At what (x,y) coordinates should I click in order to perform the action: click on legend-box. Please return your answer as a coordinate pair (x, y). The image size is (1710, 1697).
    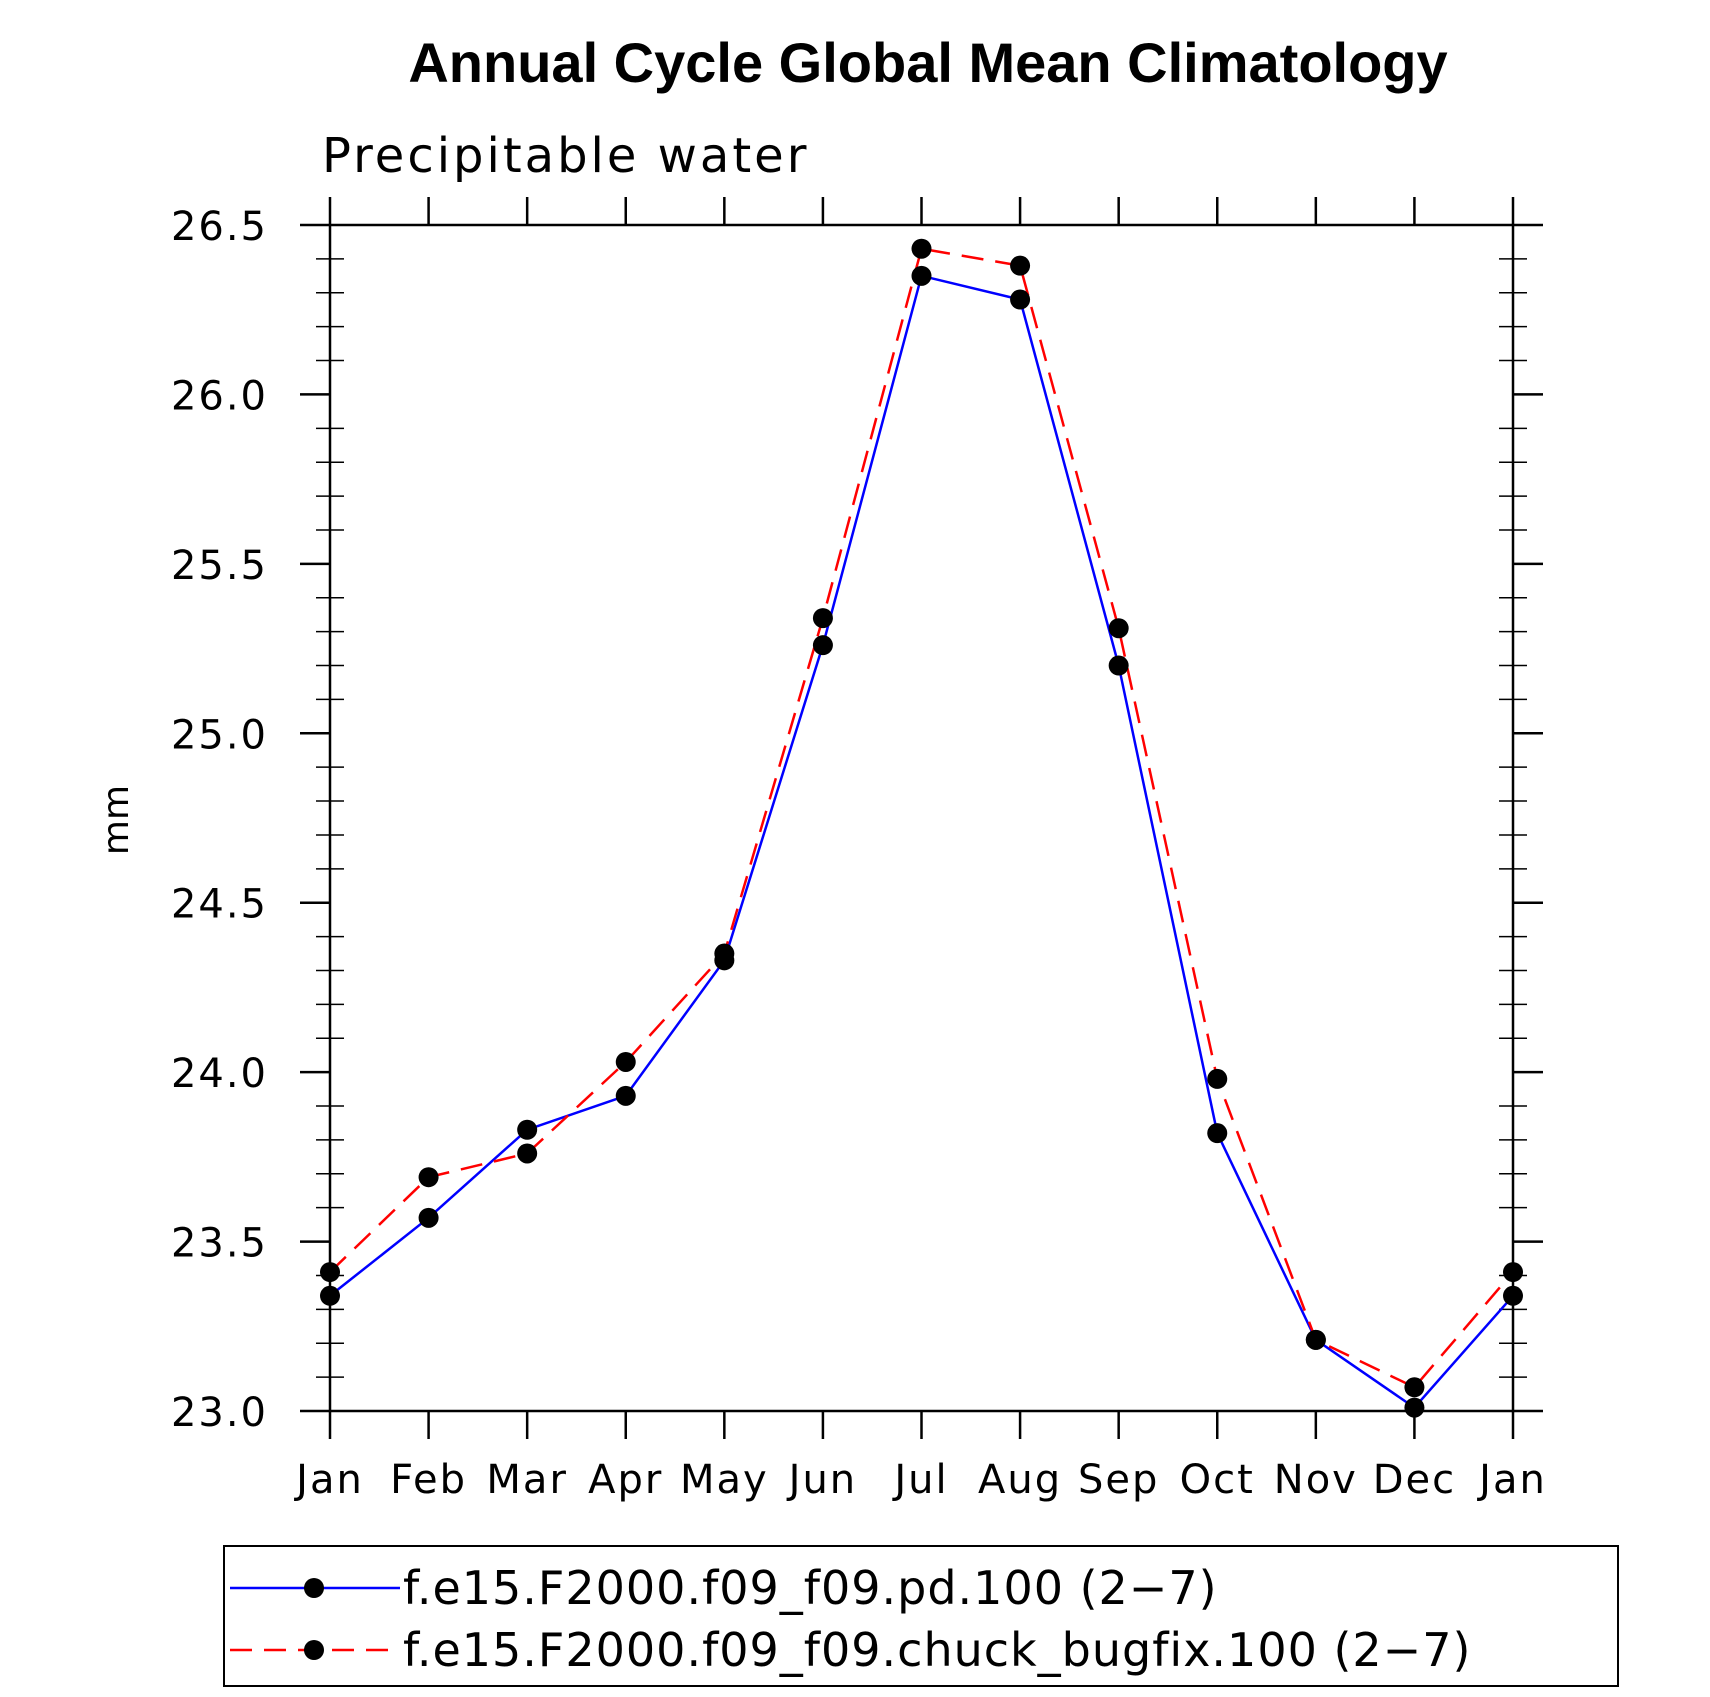
    Looking at the image, I should click on (921, 1616).